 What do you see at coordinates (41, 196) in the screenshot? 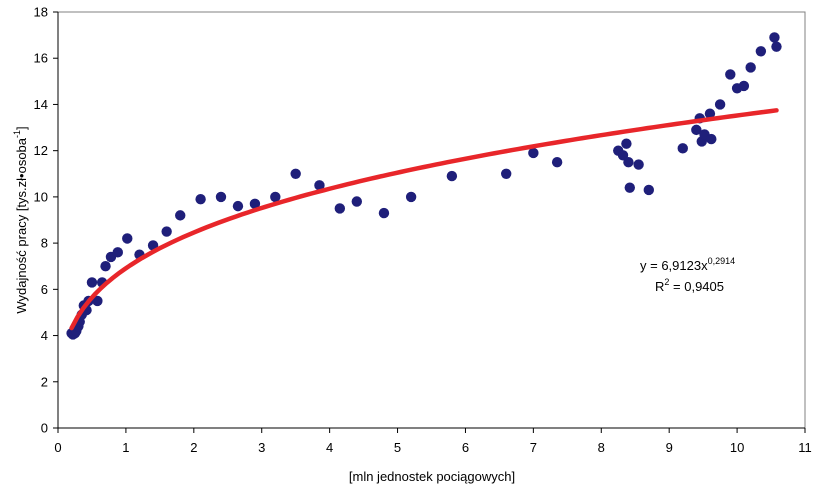
I see `y-tick-label: 10` at bounding box center [41, 196].